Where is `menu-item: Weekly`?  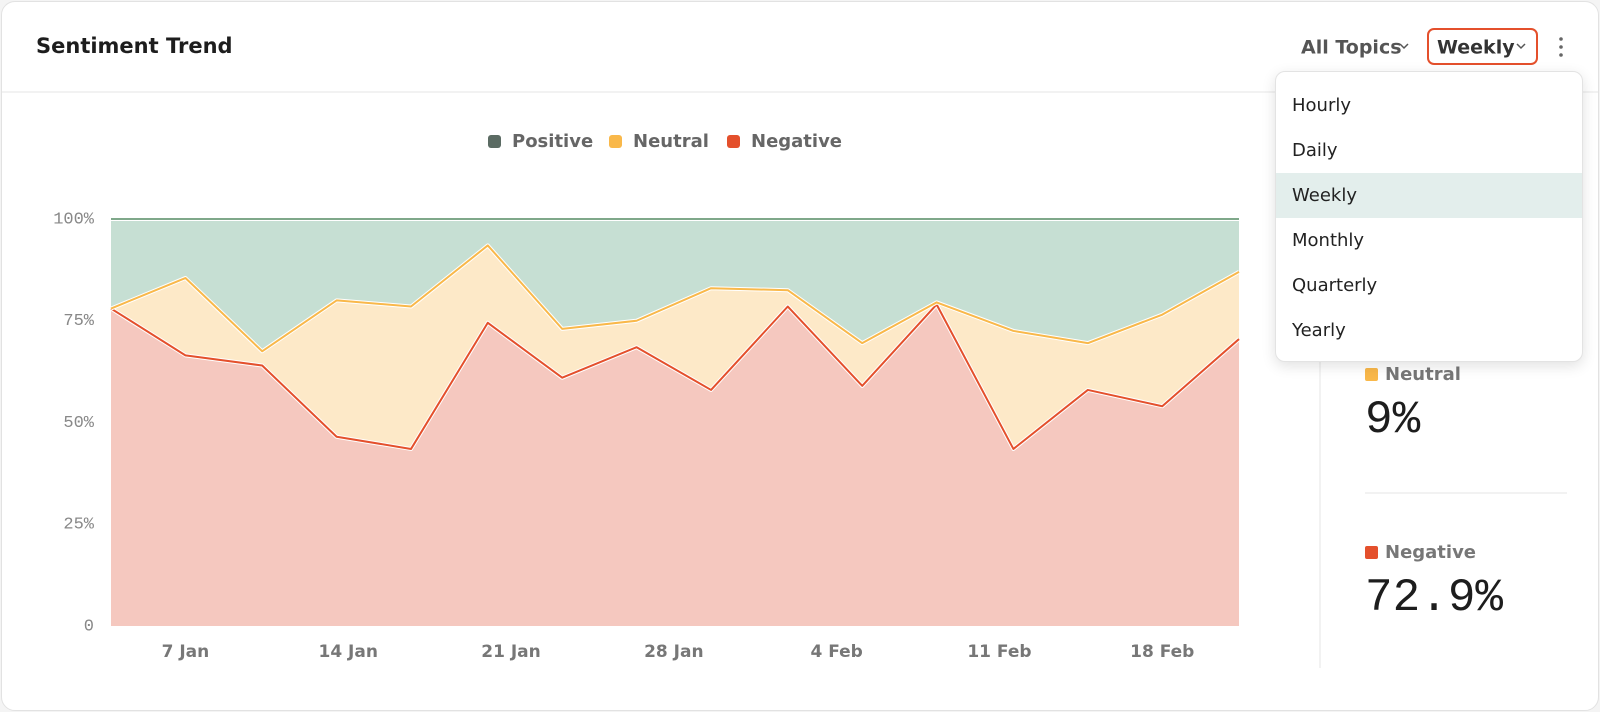 menu-item: Weekly is located at coordinates (1429, 195).